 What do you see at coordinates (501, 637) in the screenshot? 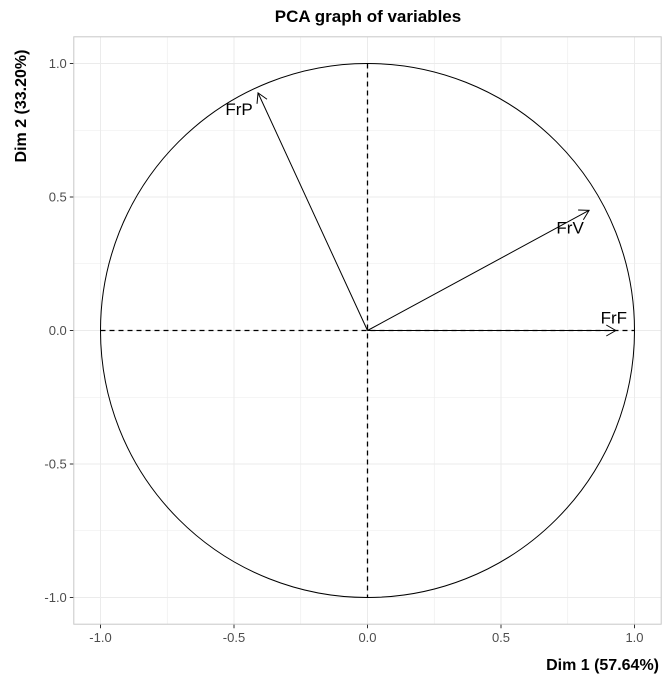
I see `x-tick-label: 0.5` at bounding box center [501, 637].